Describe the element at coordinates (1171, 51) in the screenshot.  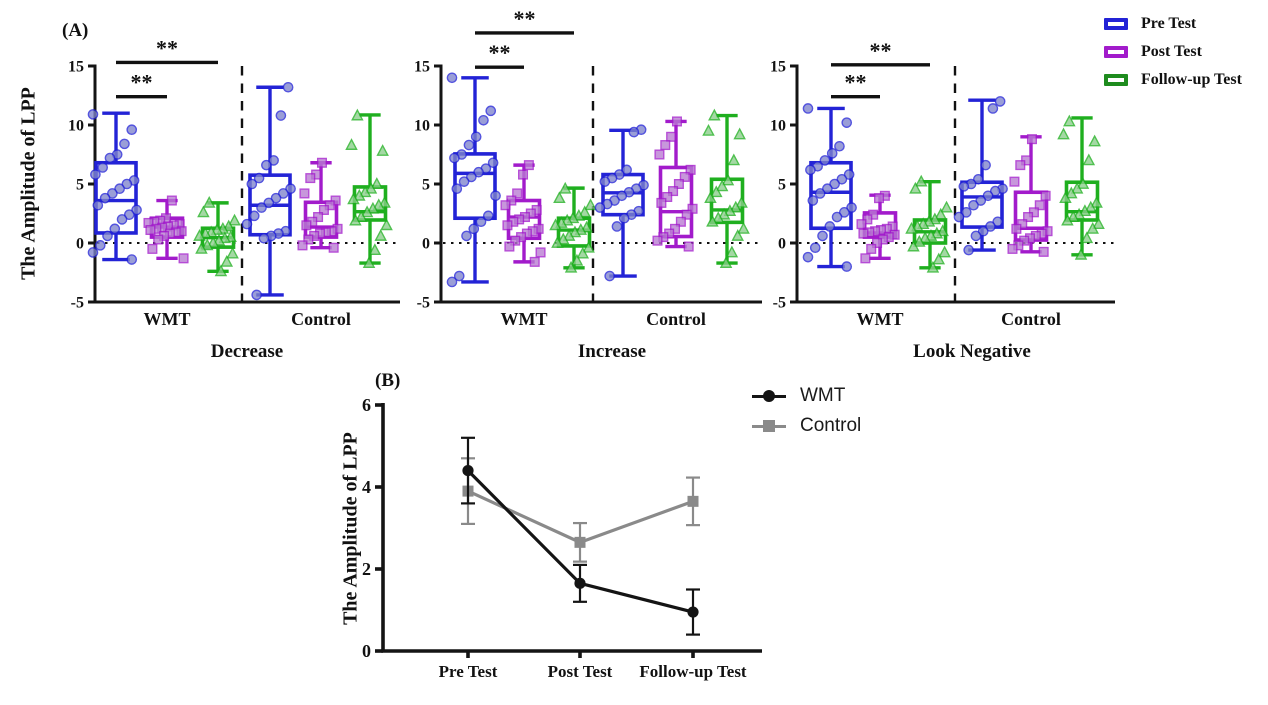
I see `legend-label: Post Test` at that location.